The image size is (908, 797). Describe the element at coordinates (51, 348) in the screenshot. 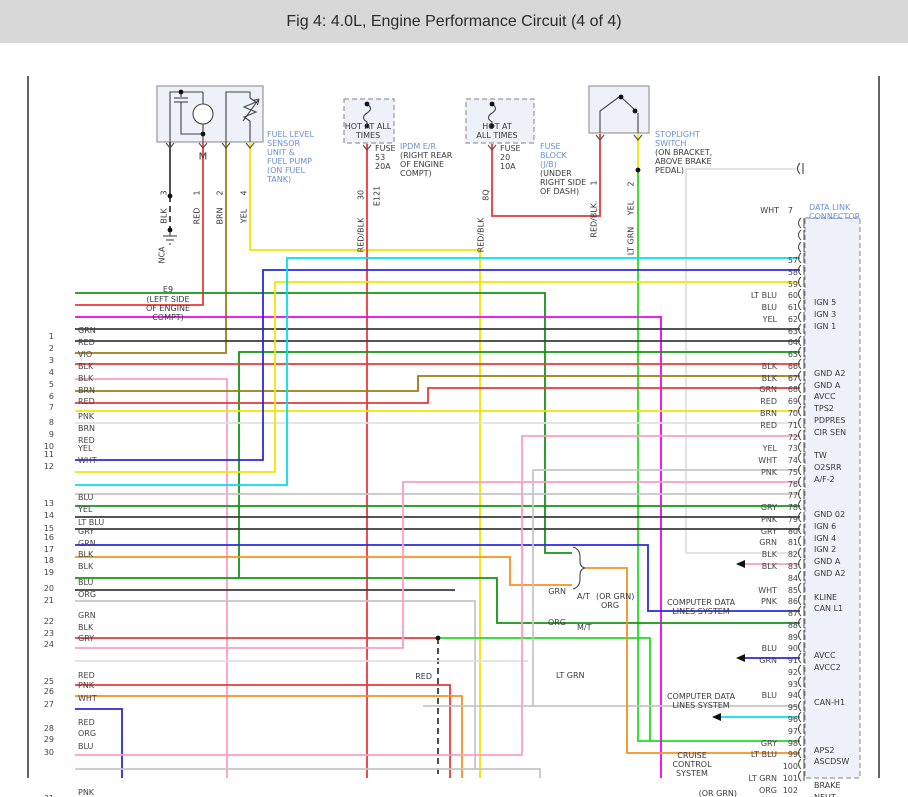

I see `left-pin-number: 2` at that location.